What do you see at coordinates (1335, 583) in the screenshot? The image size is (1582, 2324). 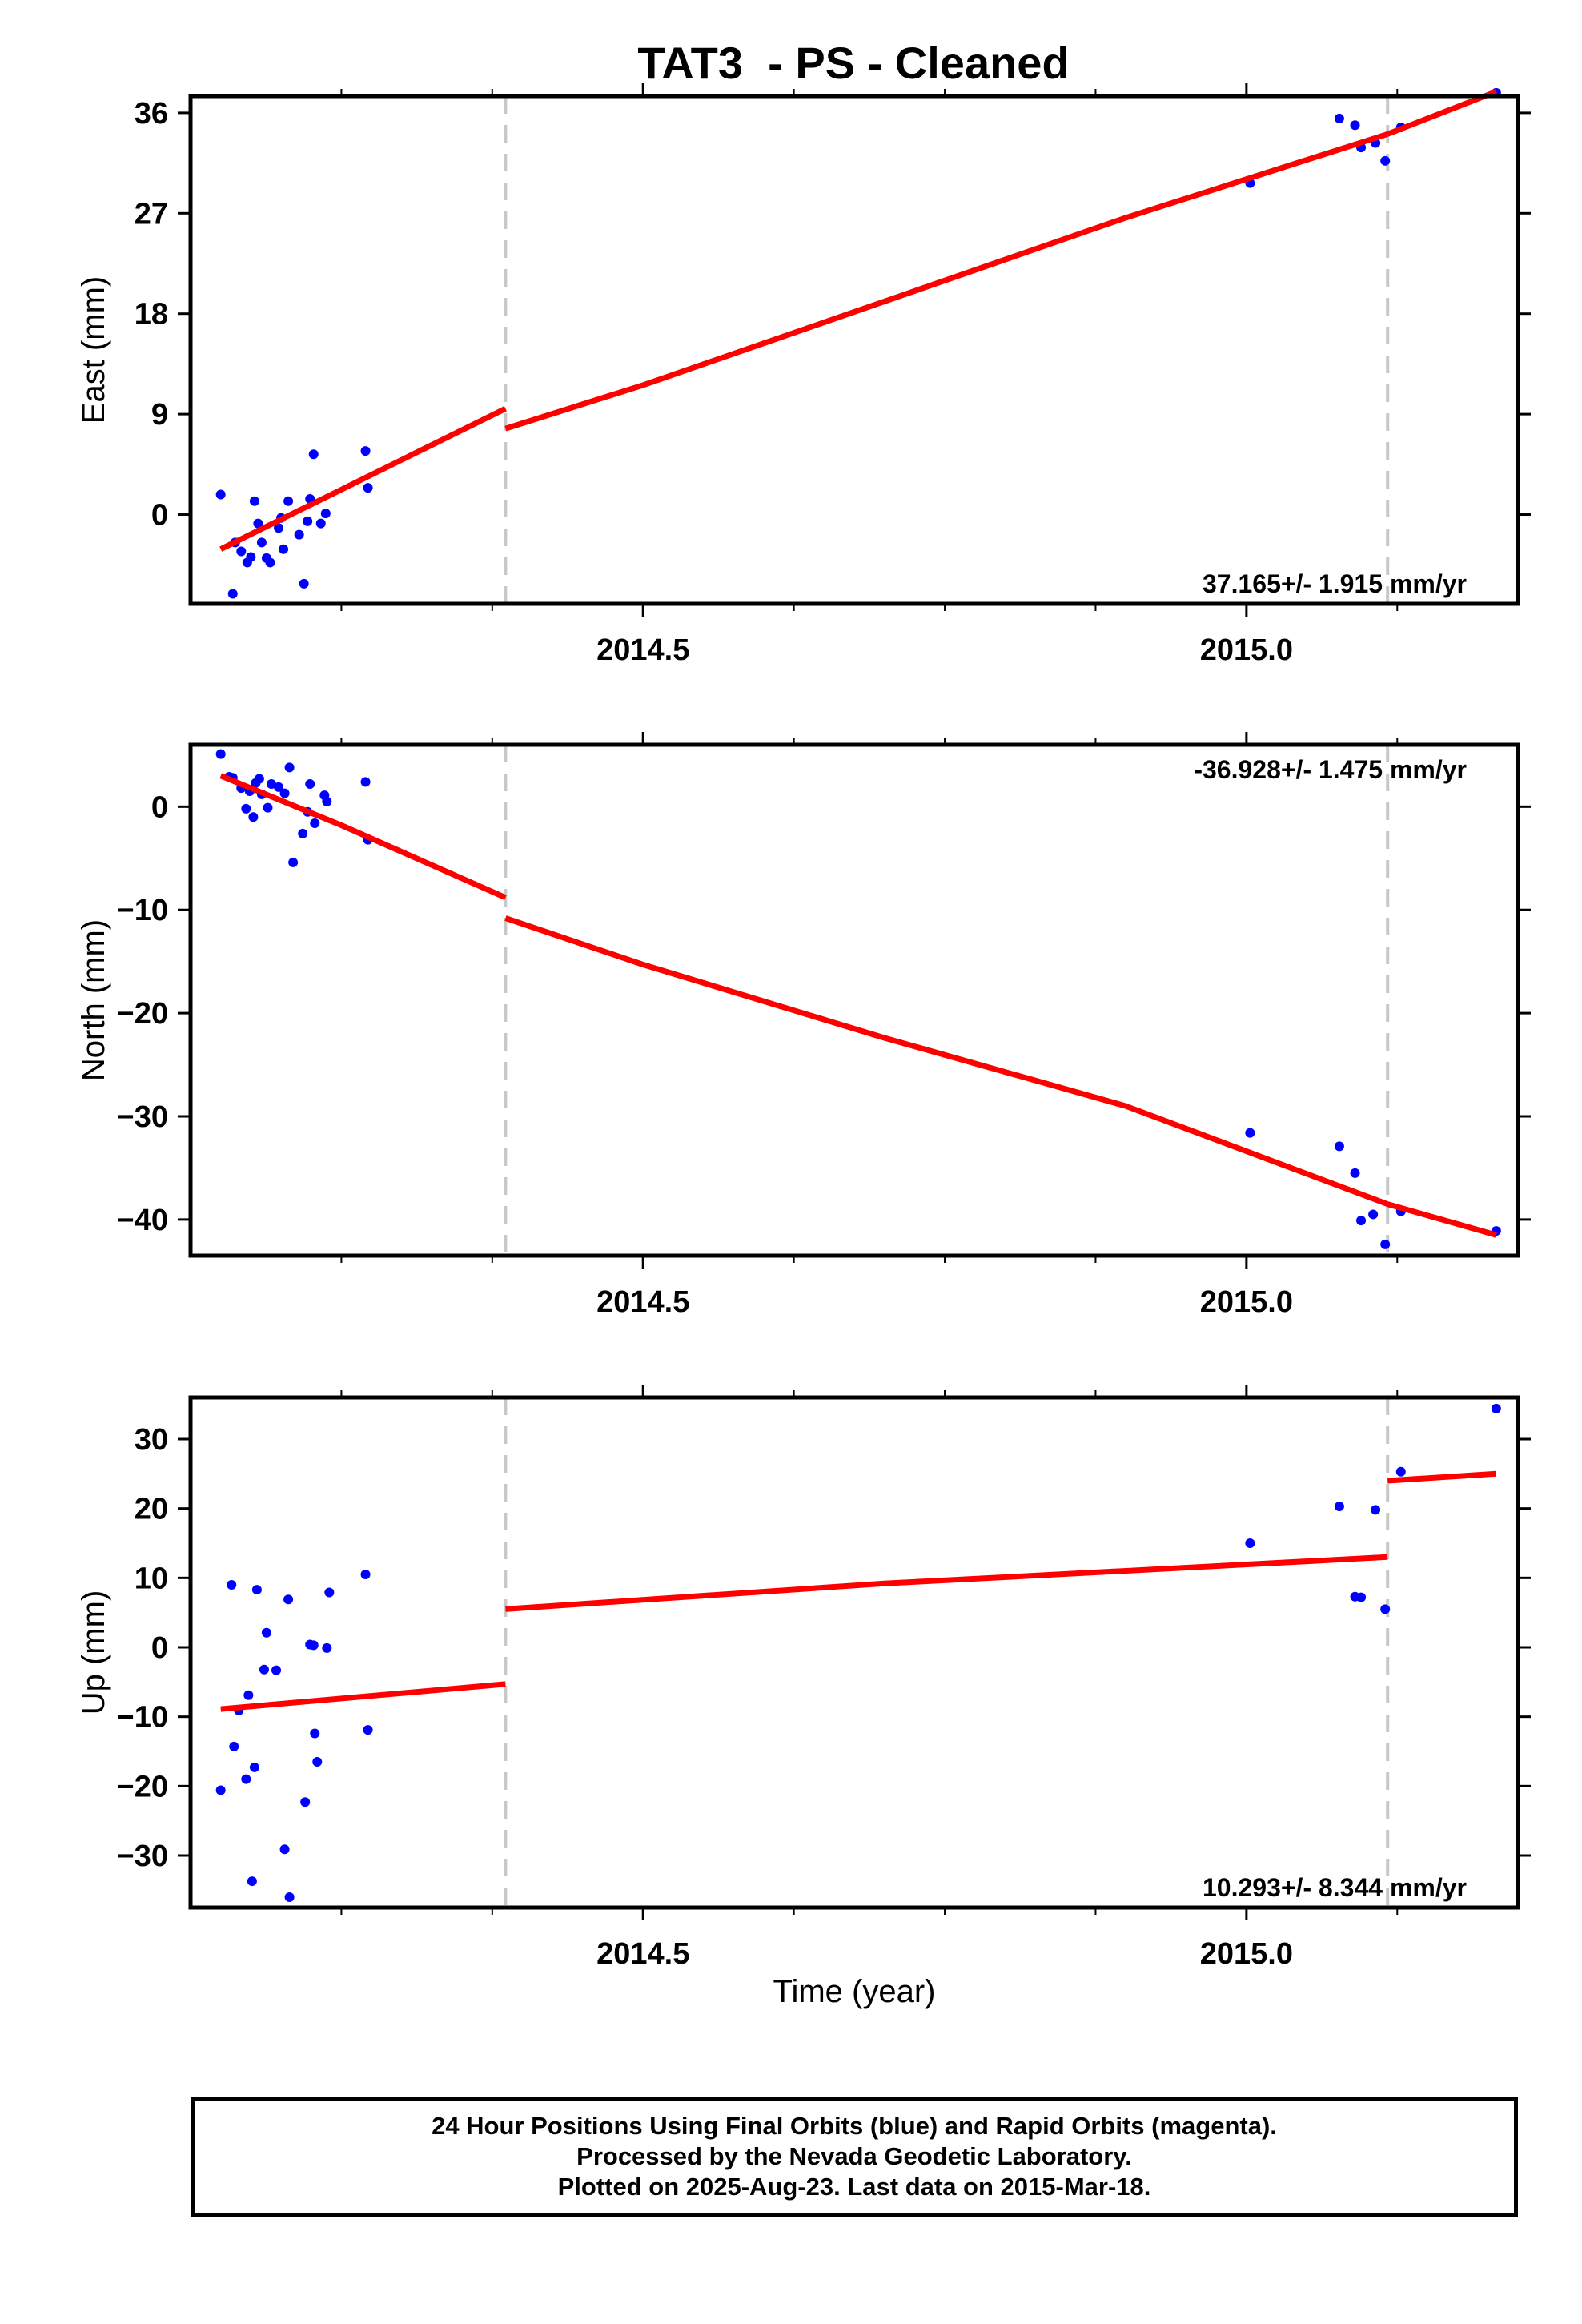 I see `rate-label: 37.165+/- 1.915 mm/yr` at bounding box center [1335, 583].